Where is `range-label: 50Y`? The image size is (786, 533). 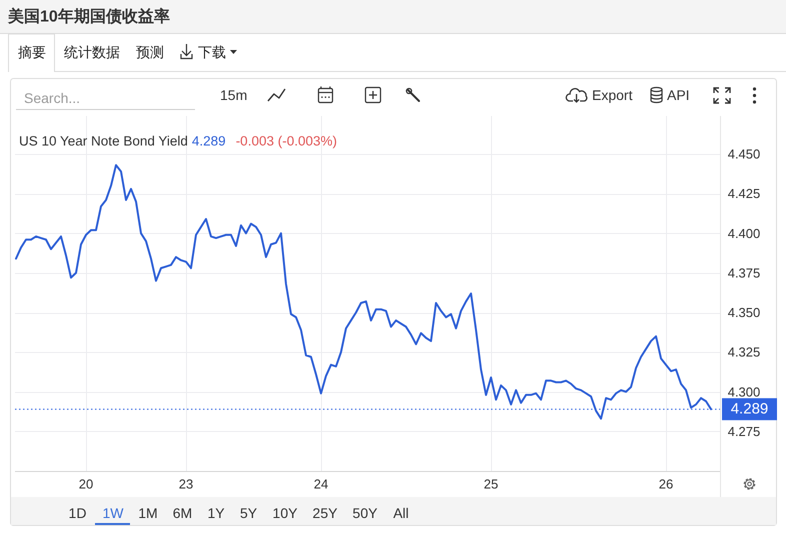
range-label: 50Y is located at coordinates (365, 513).